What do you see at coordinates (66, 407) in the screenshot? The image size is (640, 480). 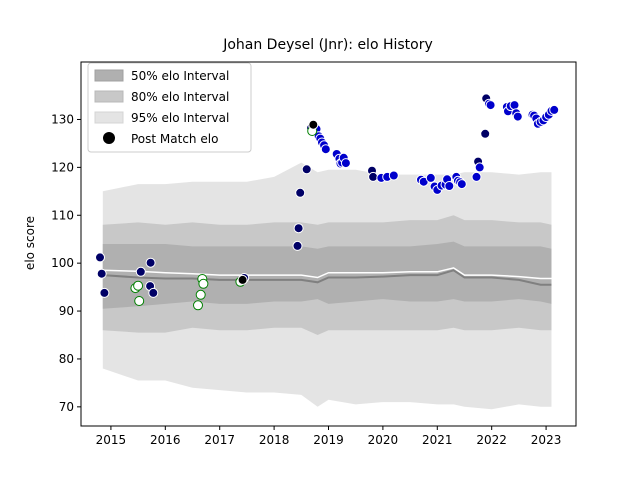 I see `y-tick-label-0: 70` at bounding box center [66, 407].